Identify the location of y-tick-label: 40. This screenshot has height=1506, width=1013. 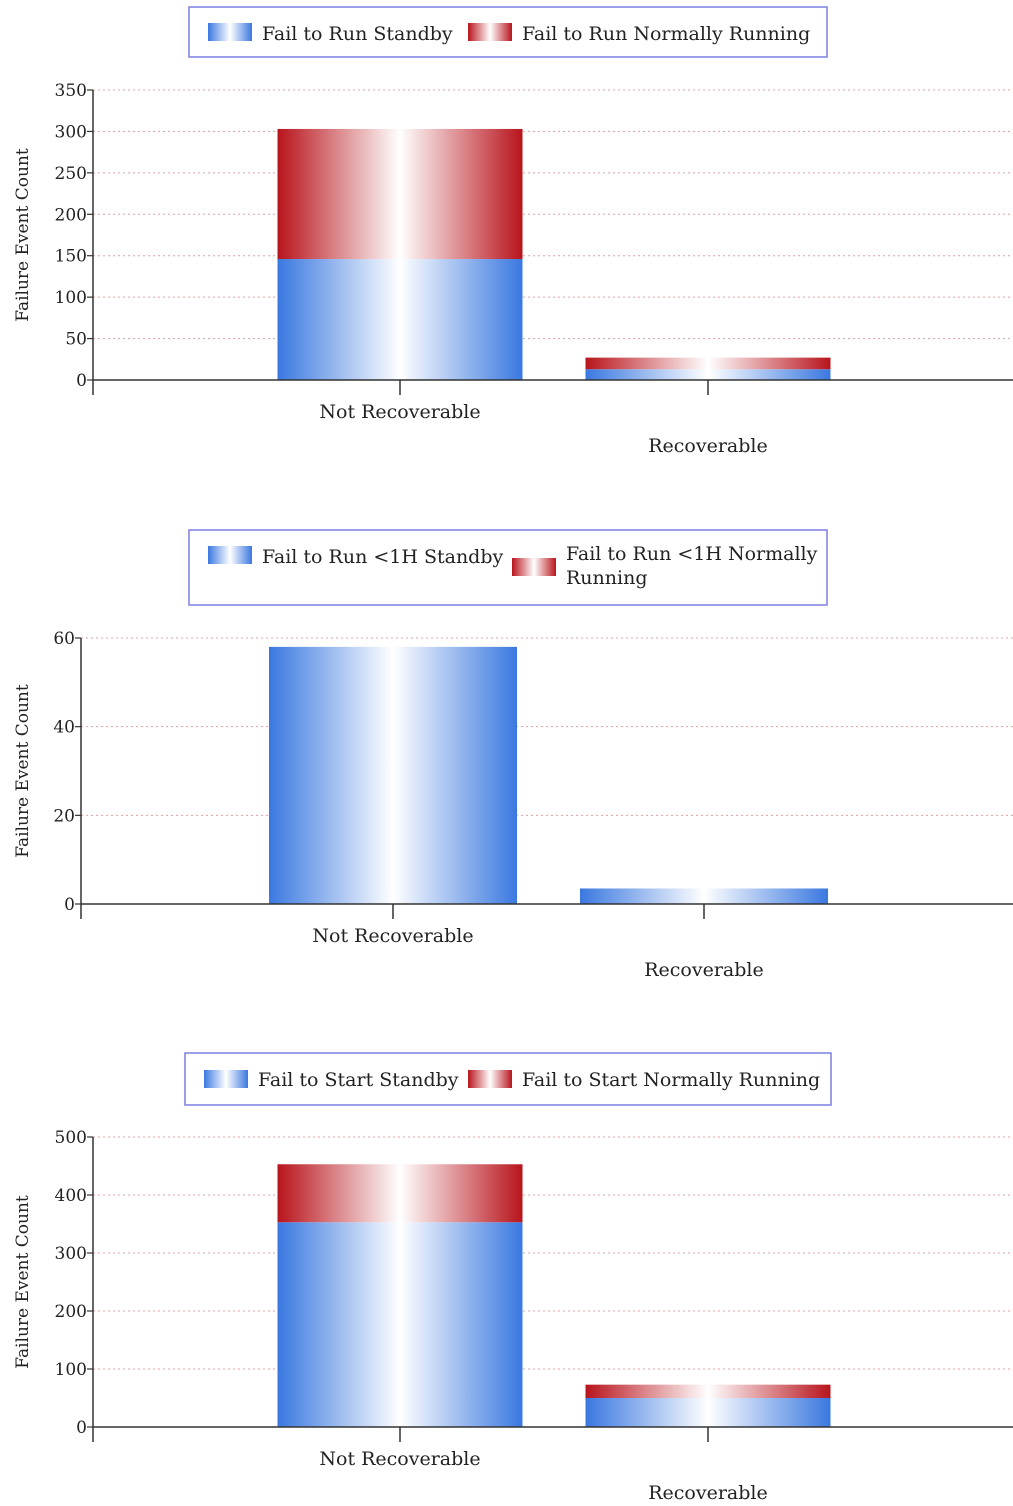
(64, 728).